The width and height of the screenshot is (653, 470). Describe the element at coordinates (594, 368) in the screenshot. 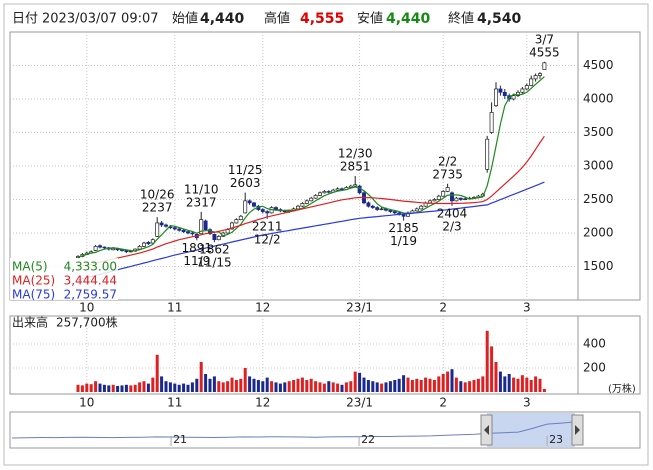

I see `y-tick-label: 200` at that location.